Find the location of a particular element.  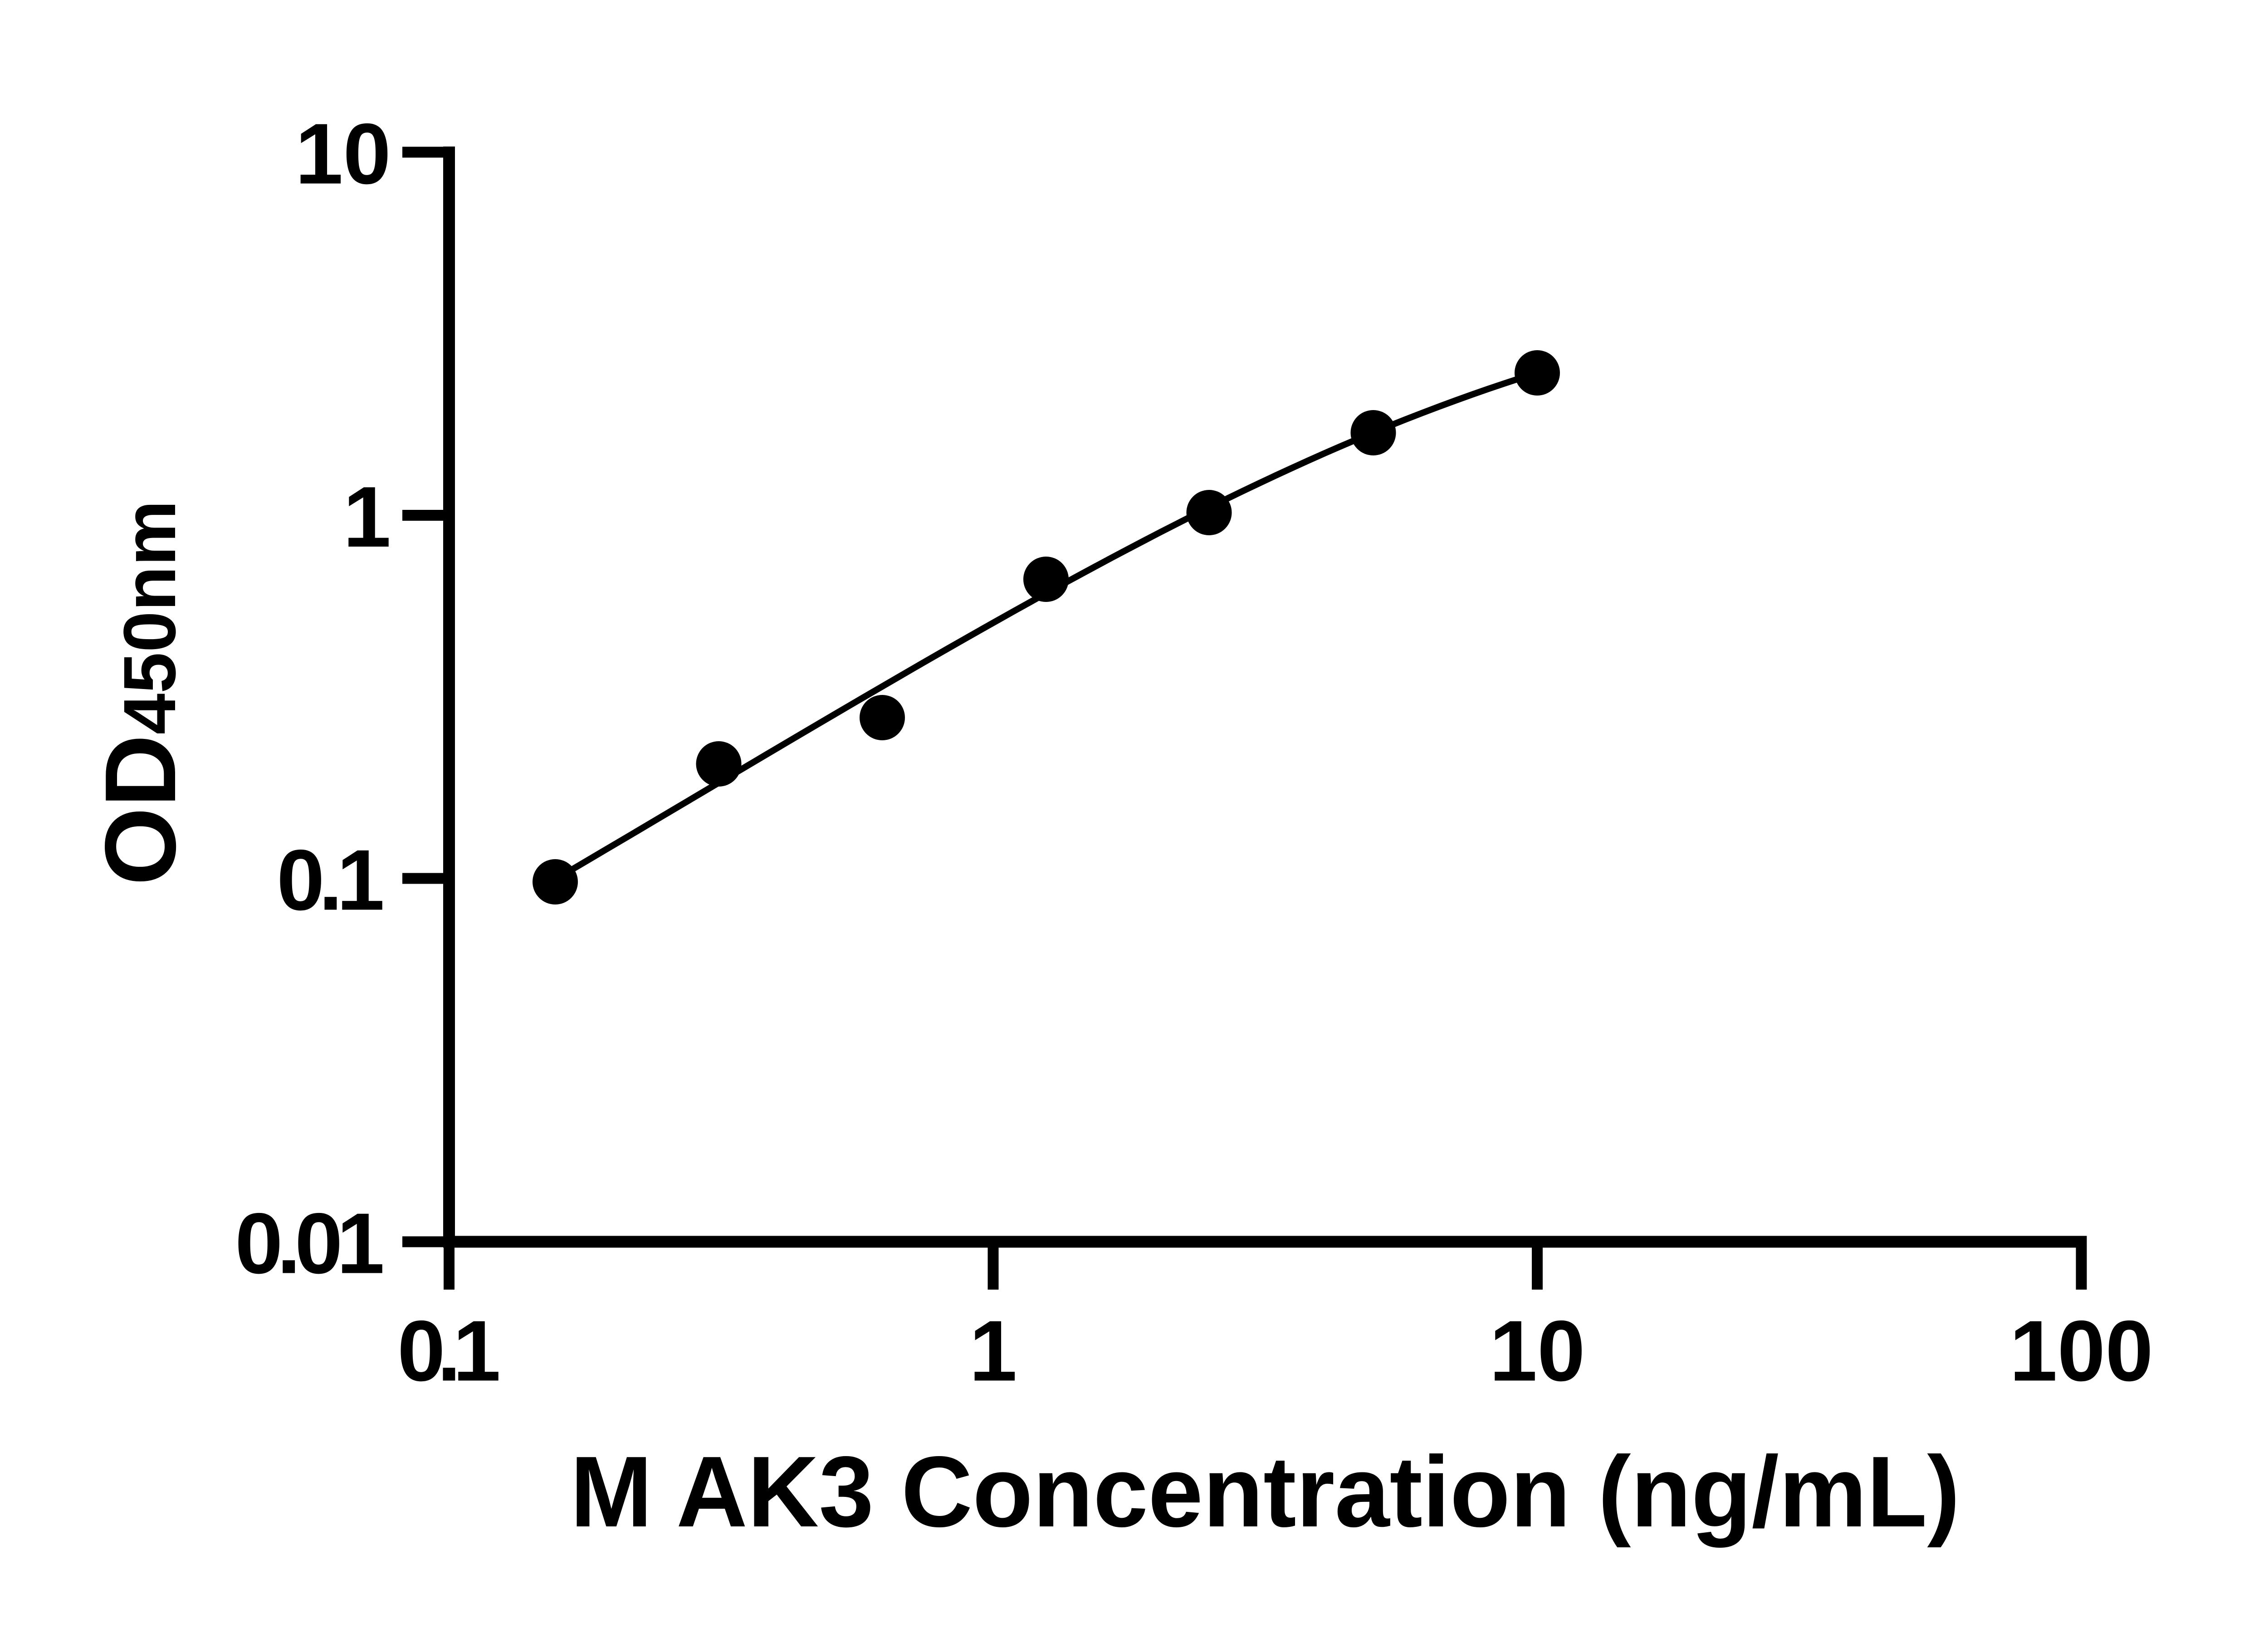

svg-text: M AK3 Concentration (ng/mL) is located at coordinates (1265, 1492).